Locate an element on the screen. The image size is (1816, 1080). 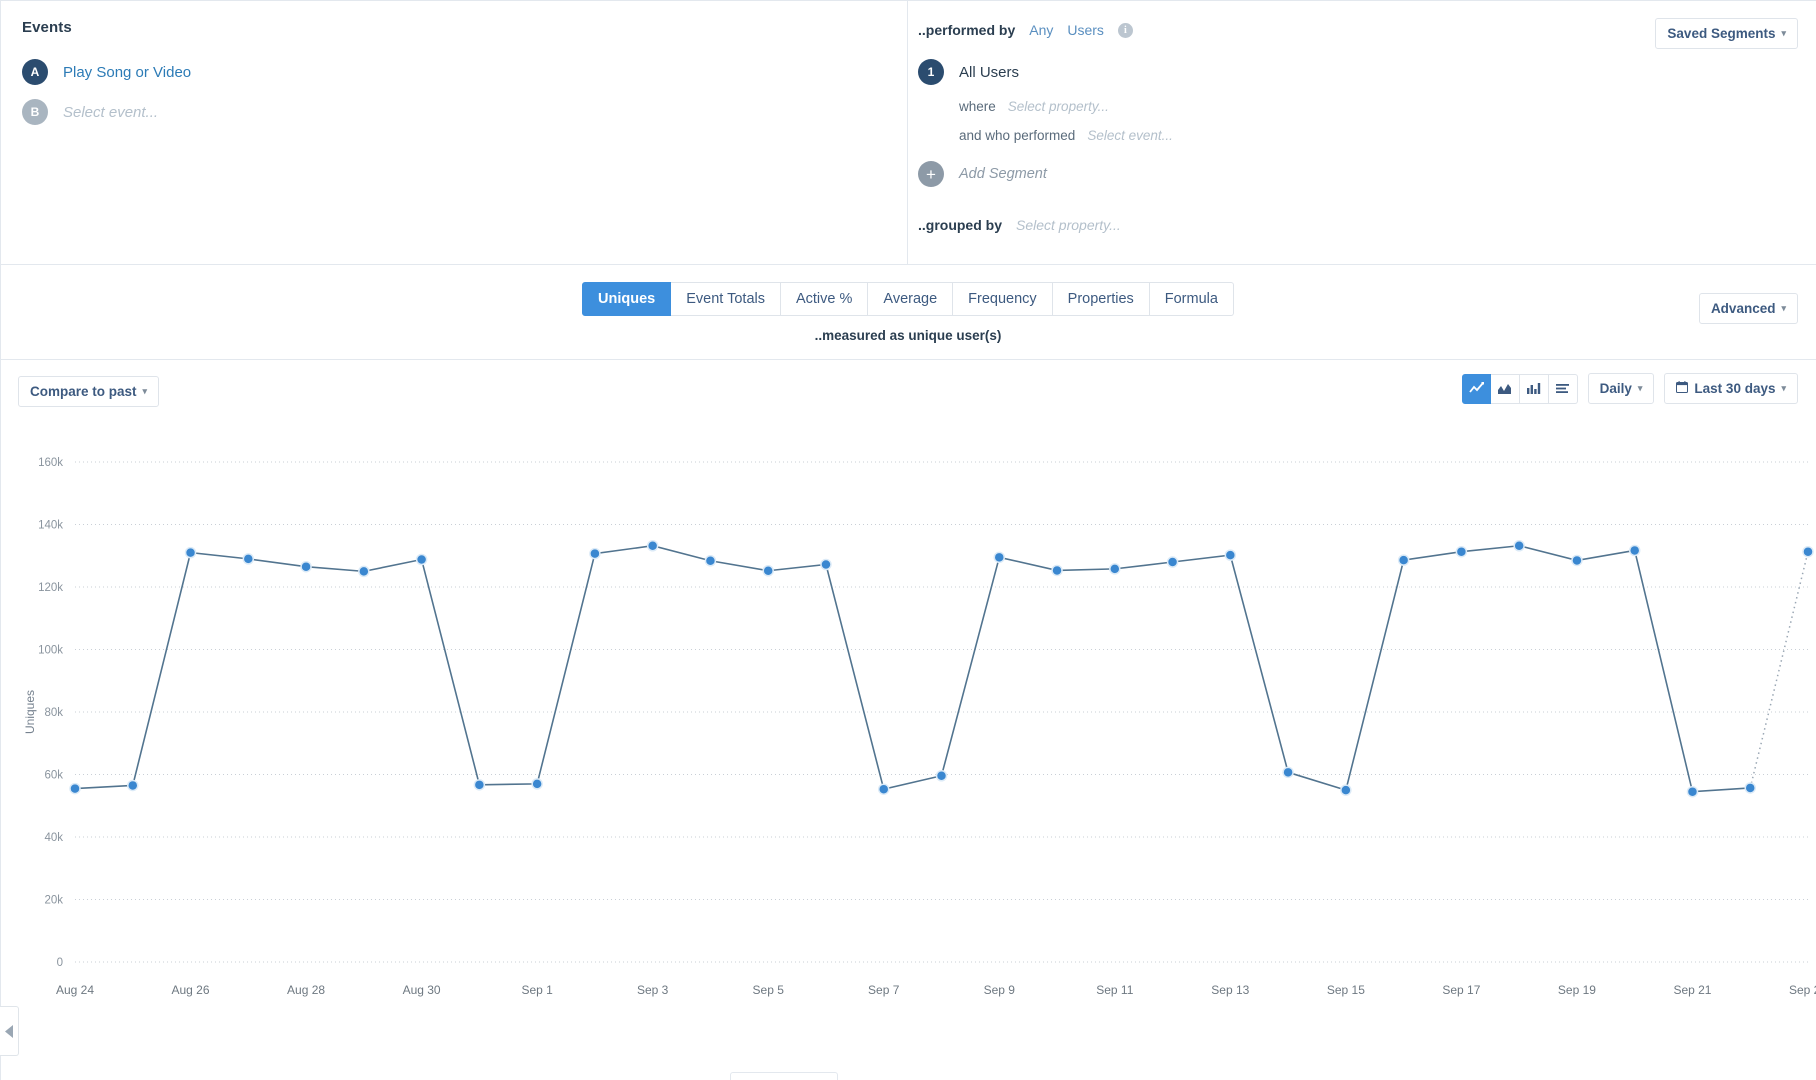
and-who-performed-label: and who performed is located at coordinates (1017, 135).